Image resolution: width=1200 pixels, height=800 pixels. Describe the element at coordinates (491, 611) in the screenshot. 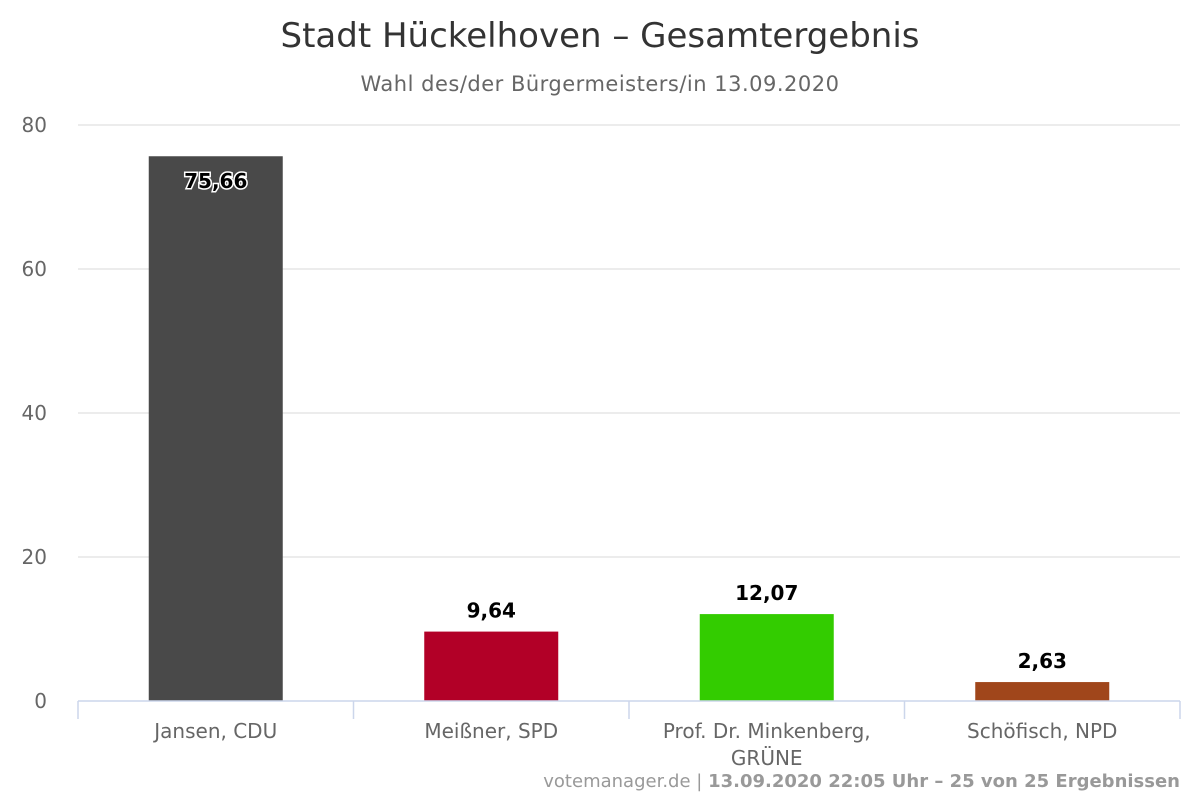

I see `data-label: 9,64` at that location.